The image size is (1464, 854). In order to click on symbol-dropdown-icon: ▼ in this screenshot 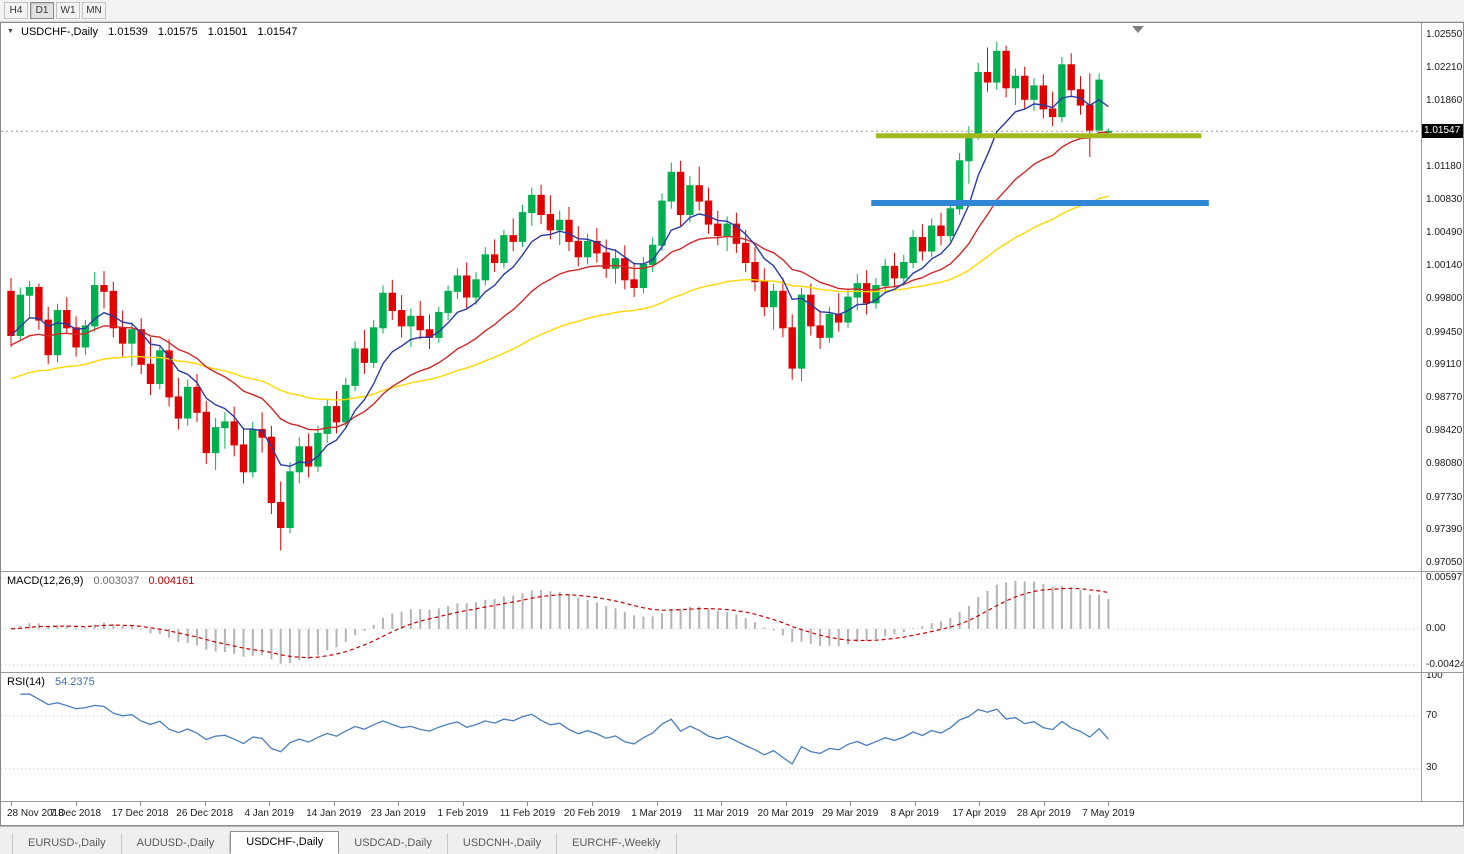, I will do `click(10, 31)`.